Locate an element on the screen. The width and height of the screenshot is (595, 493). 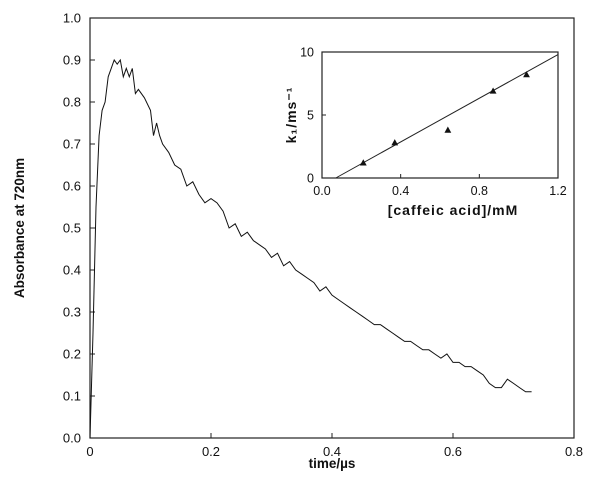
main-x-axis-title: time/µs is located at coordinates (332, 463).